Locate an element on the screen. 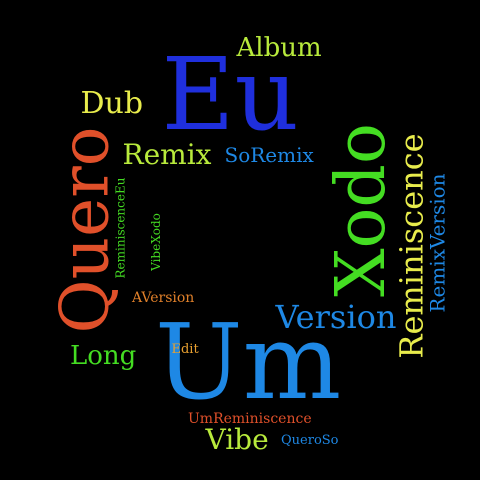  word-version: Version is located at coordinates (336, 317).